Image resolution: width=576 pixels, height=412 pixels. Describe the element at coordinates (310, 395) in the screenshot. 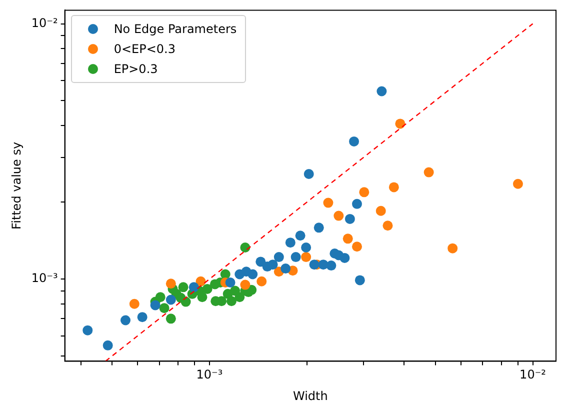

I see `x-axis-title: Width` at that location.